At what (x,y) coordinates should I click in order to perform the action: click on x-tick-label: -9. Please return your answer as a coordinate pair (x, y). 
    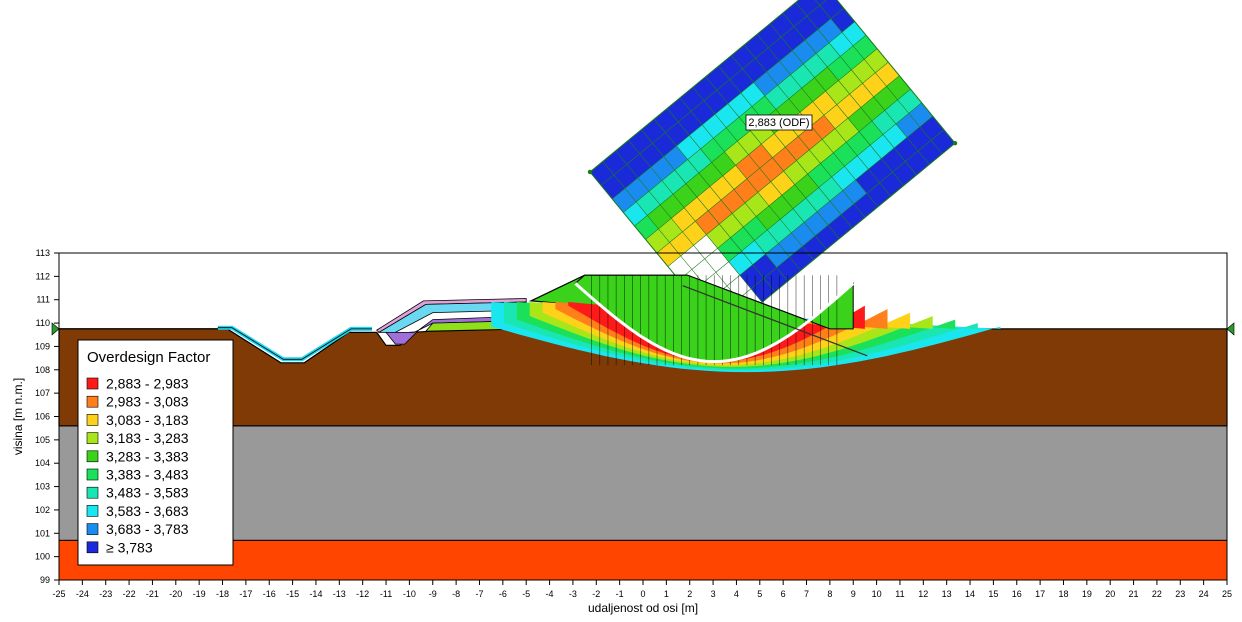
    Looking at the image, I should click on (433, 594).